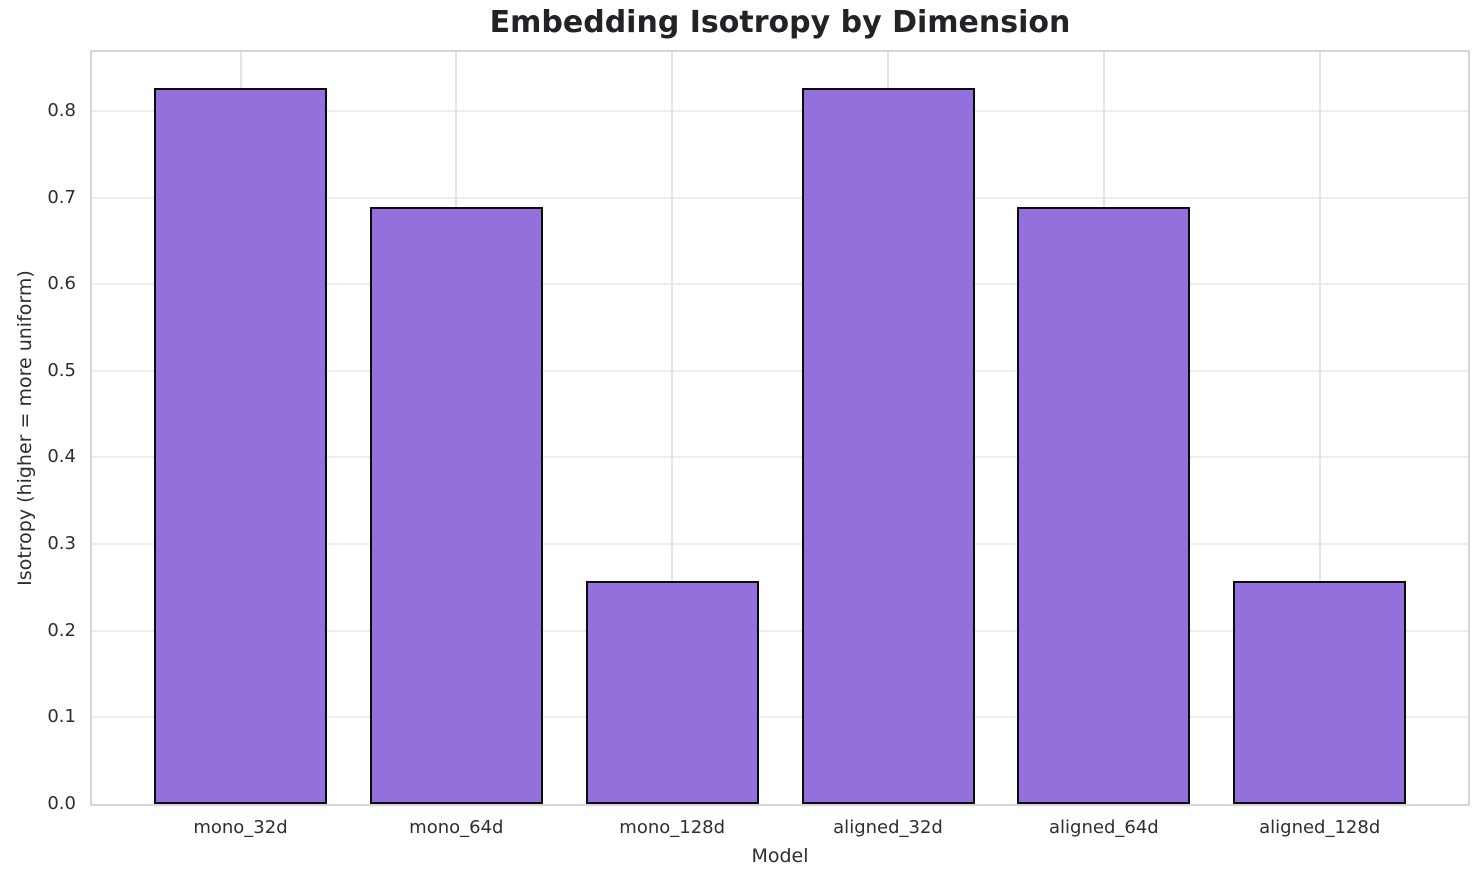 The image size is (1484, 885). Describe the element at coordinates (61, 284) in the screenshot. I see `y-tick-label: 0.6` at that location.